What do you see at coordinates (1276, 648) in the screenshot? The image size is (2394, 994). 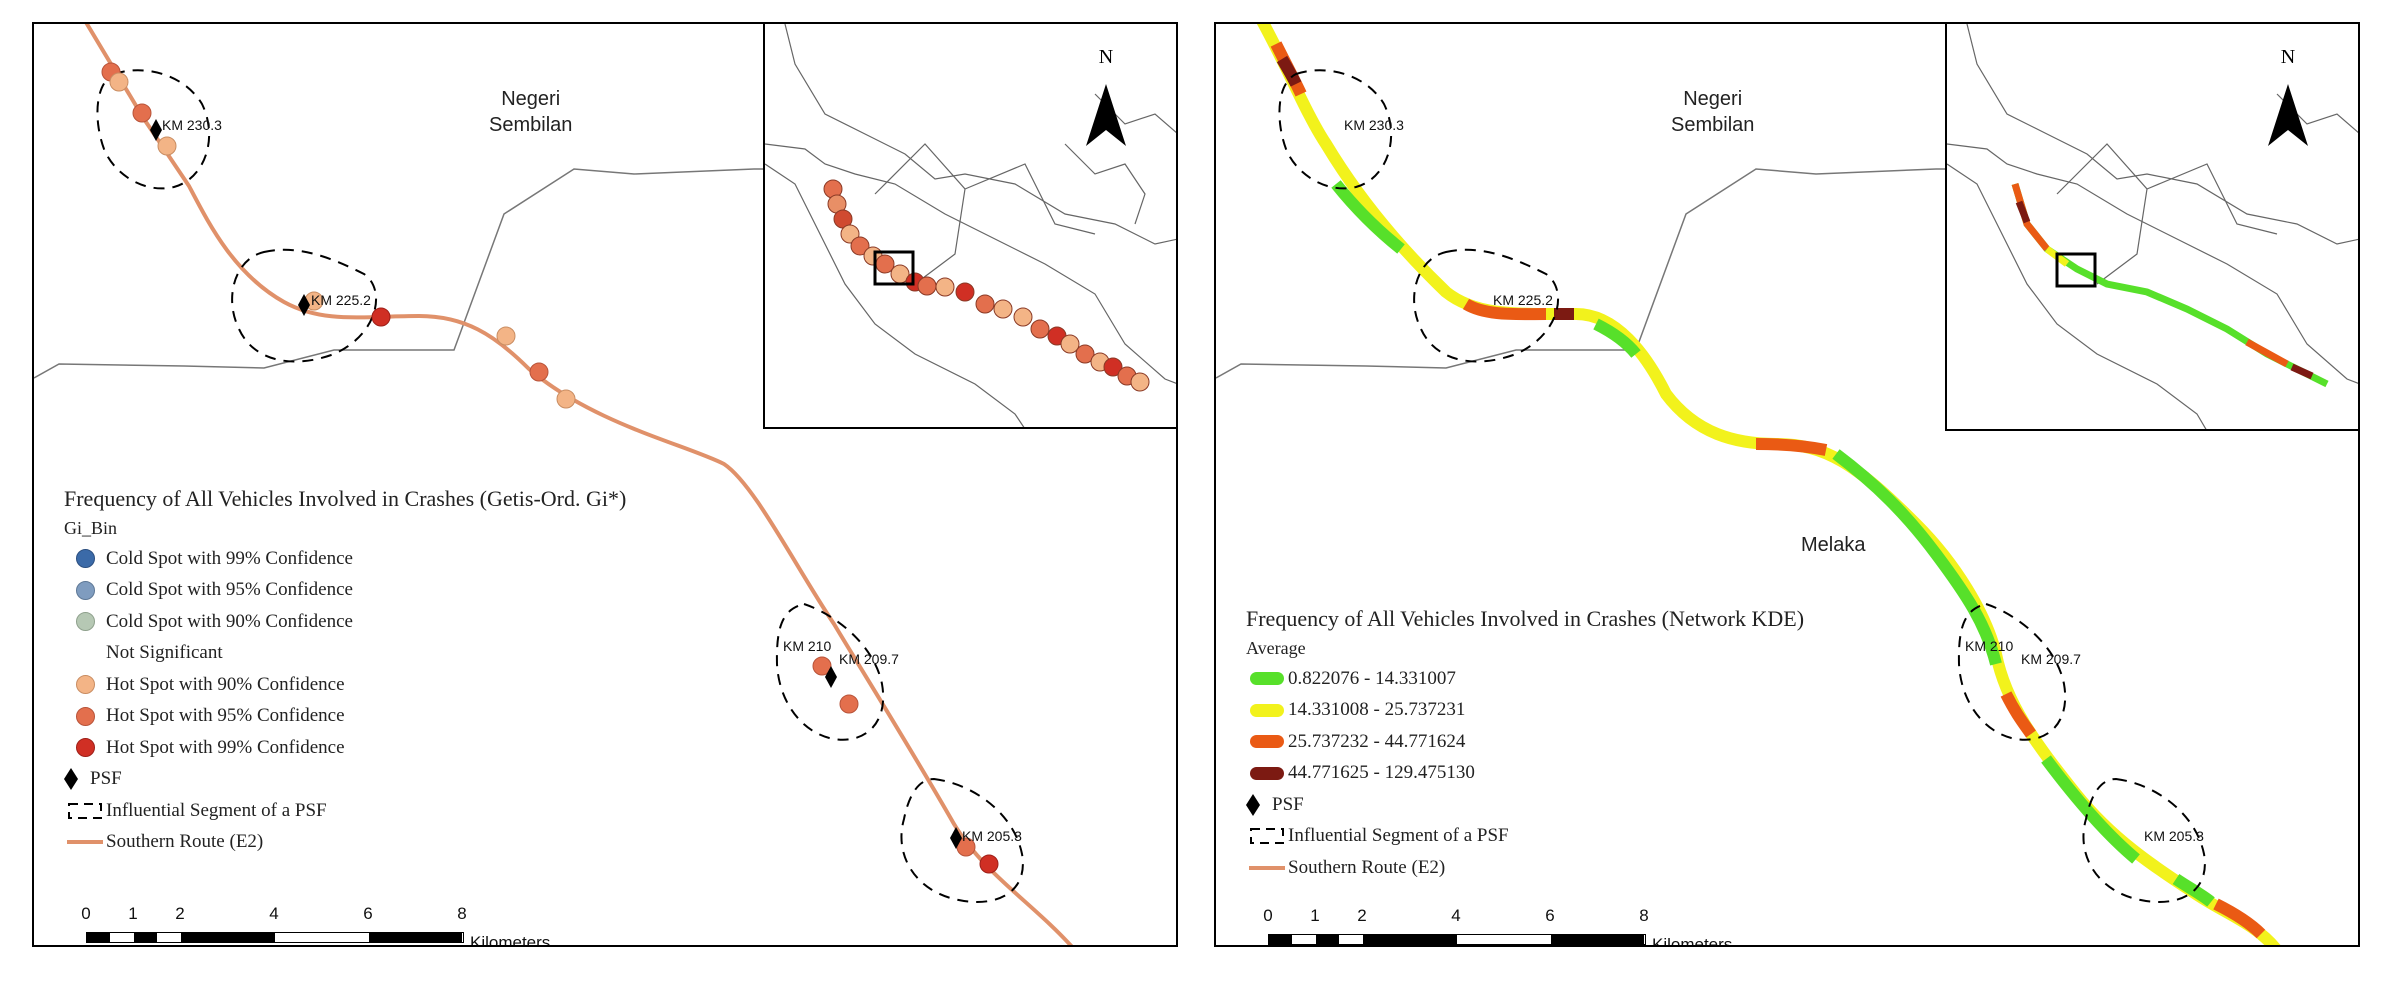 I see `legend-subtitle: Average` at bounding box center [1276, 648].